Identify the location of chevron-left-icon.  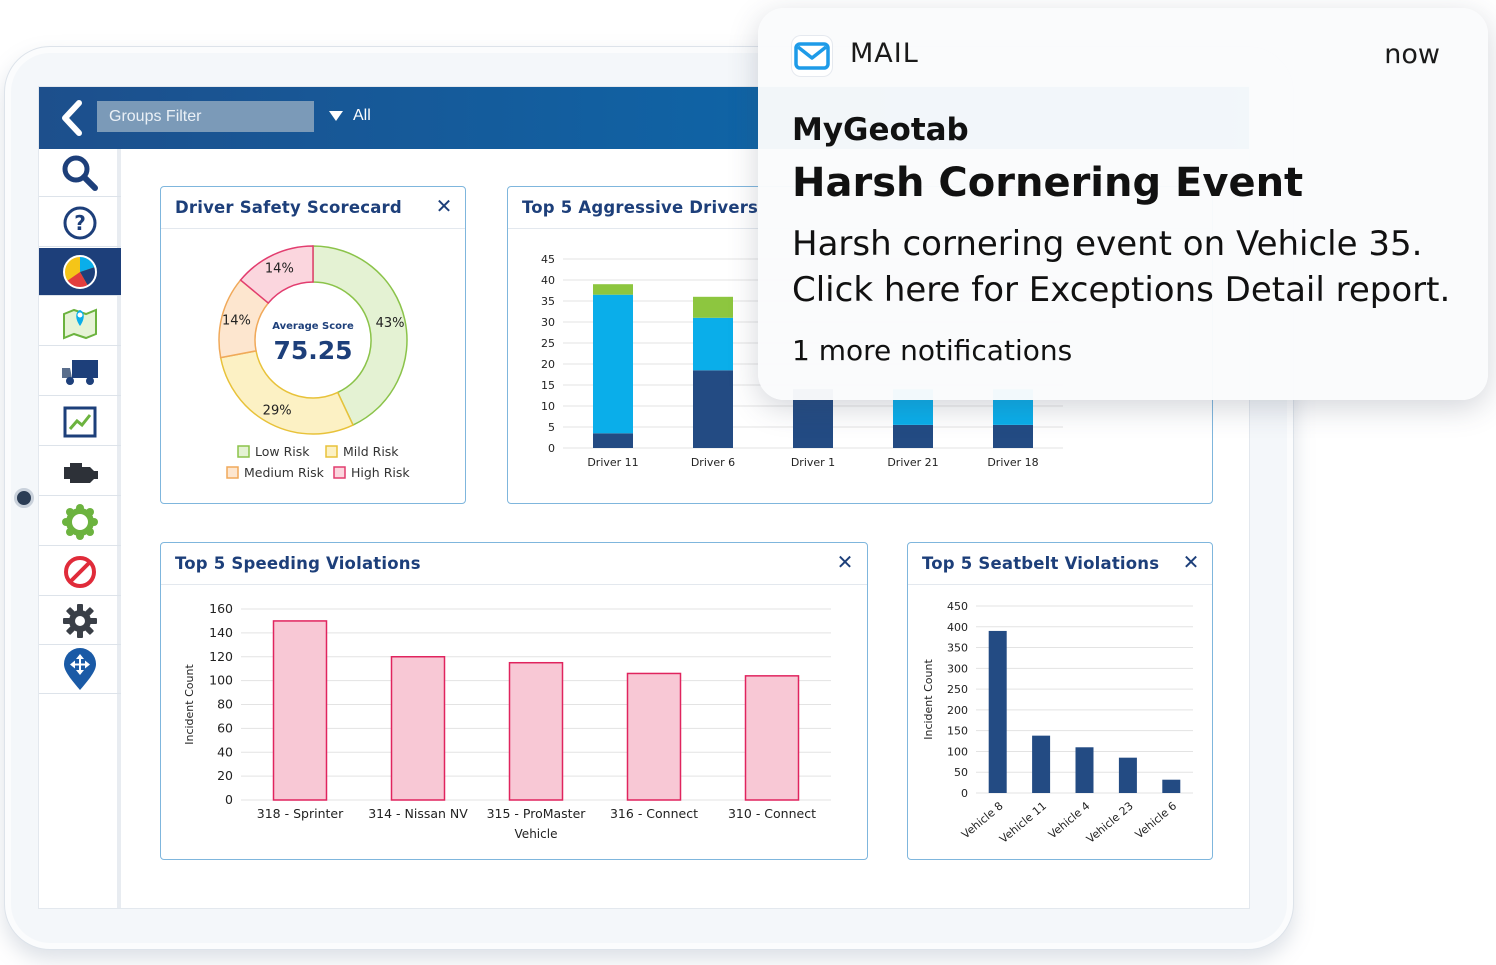
(72, 118).